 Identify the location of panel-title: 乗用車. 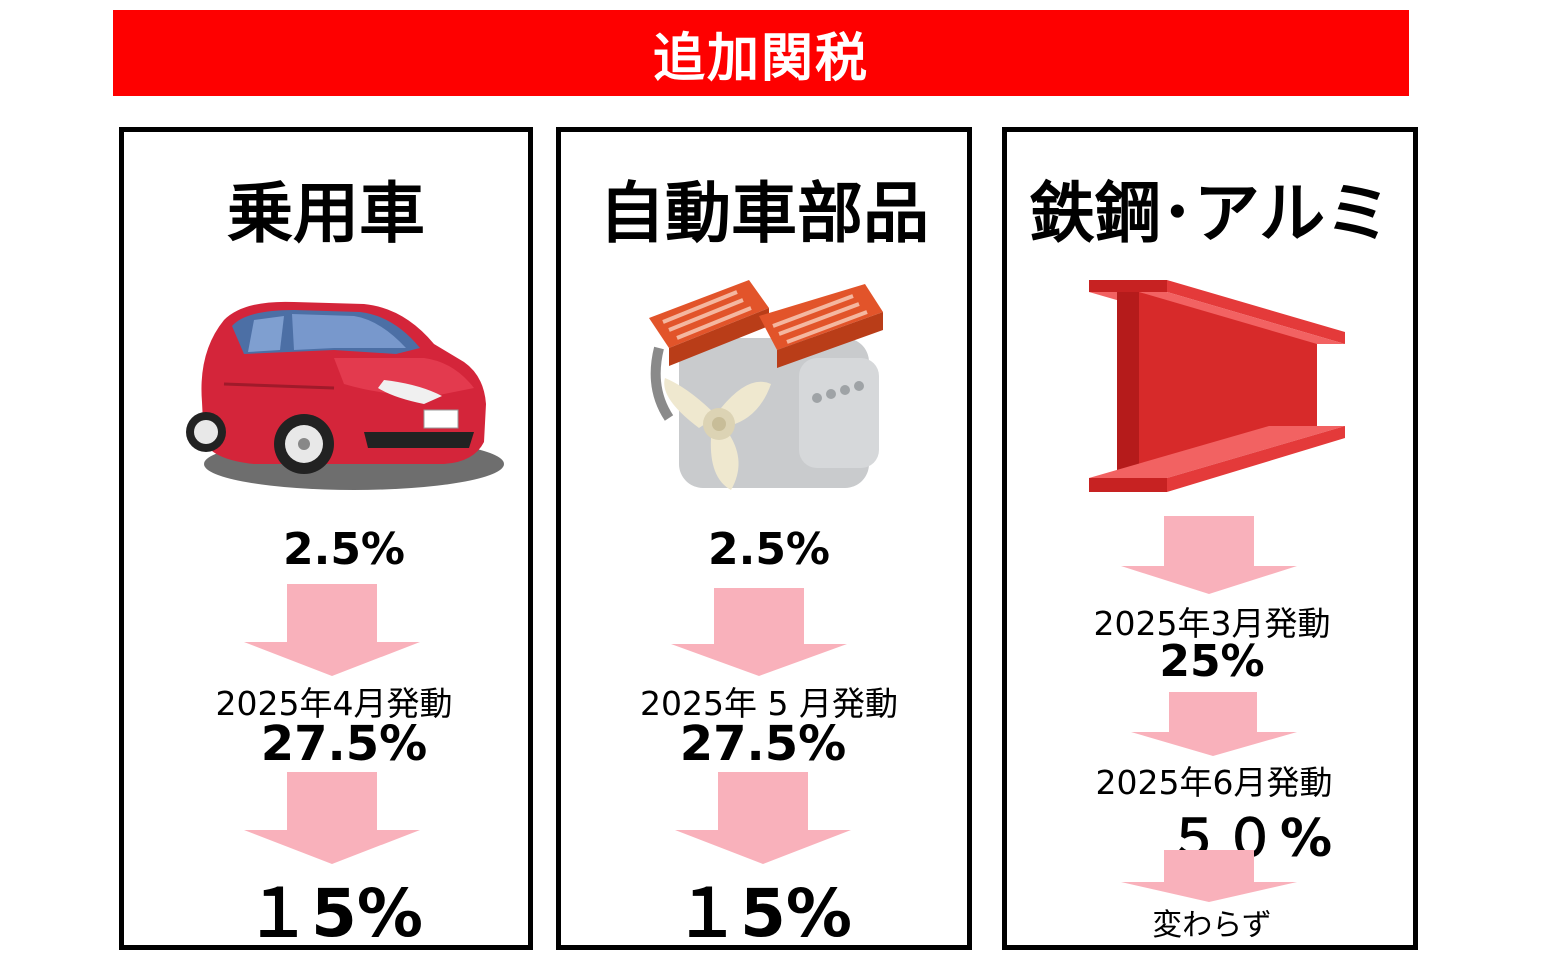
(326, 213).